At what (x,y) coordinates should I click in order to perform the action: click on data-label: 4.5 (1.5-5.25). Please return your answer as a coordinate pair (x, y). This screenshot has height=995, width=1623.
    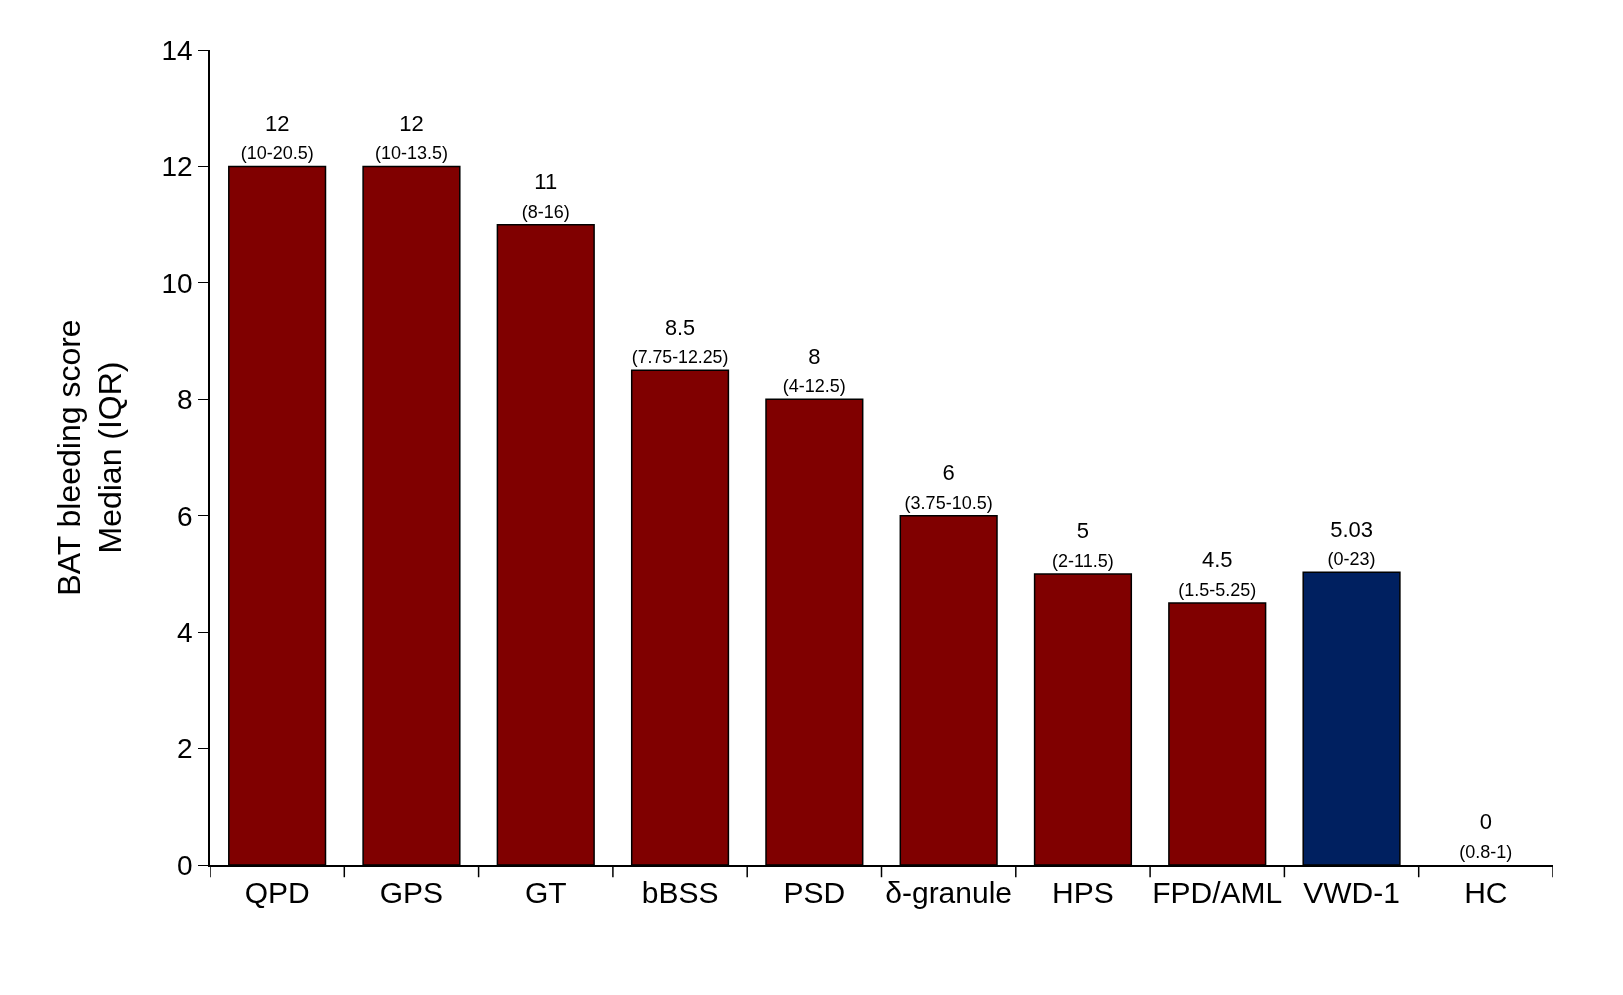
    Looking at the image, I should click on (1217, 574).